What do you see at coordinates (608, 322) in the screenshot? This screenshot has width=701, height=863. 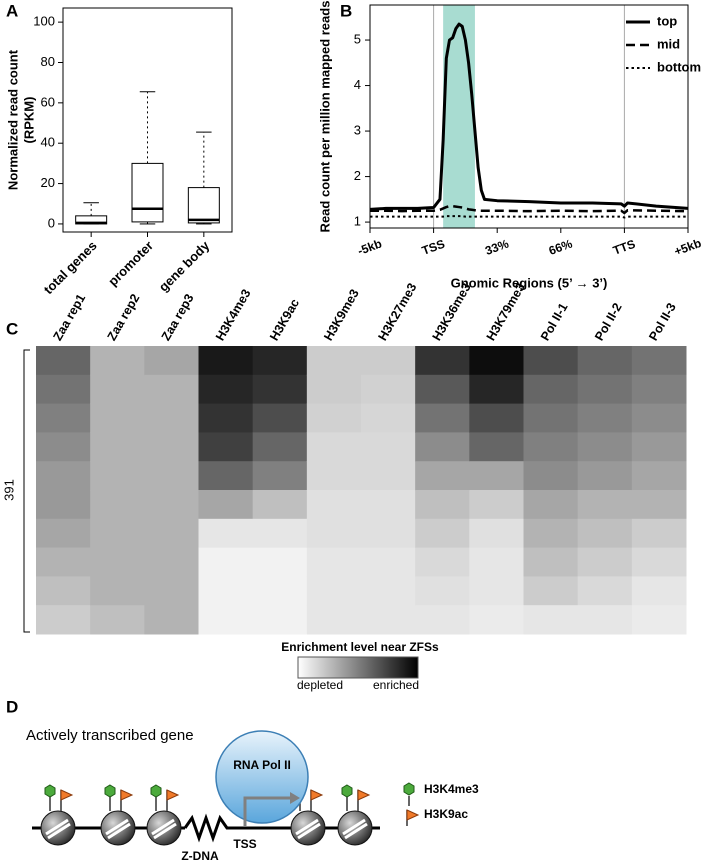 I see `column-label: Pol II-2` at bounding box center [608, 322].